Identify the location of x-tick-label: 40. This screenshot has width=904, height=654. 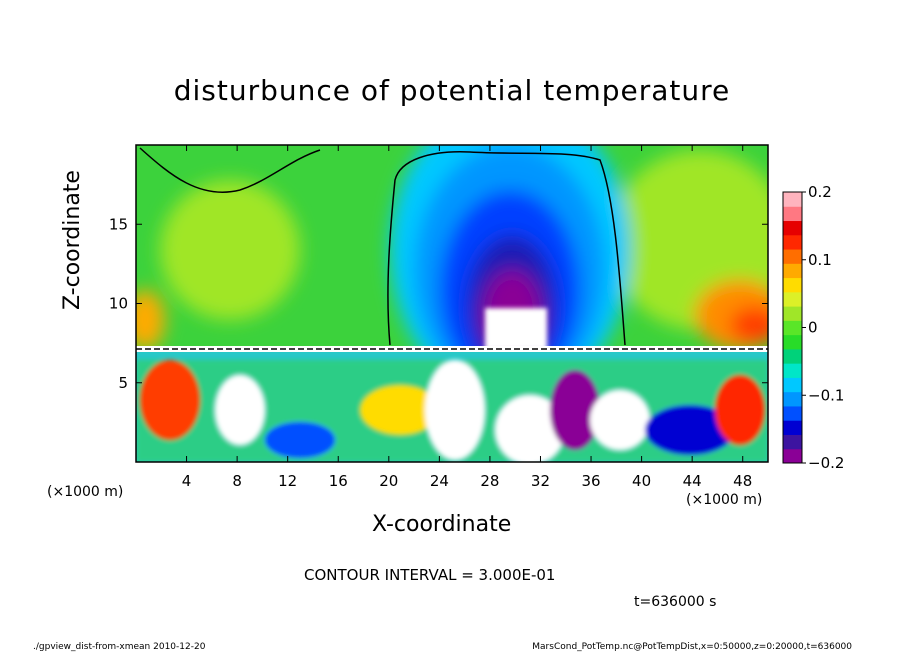
(641, 481).